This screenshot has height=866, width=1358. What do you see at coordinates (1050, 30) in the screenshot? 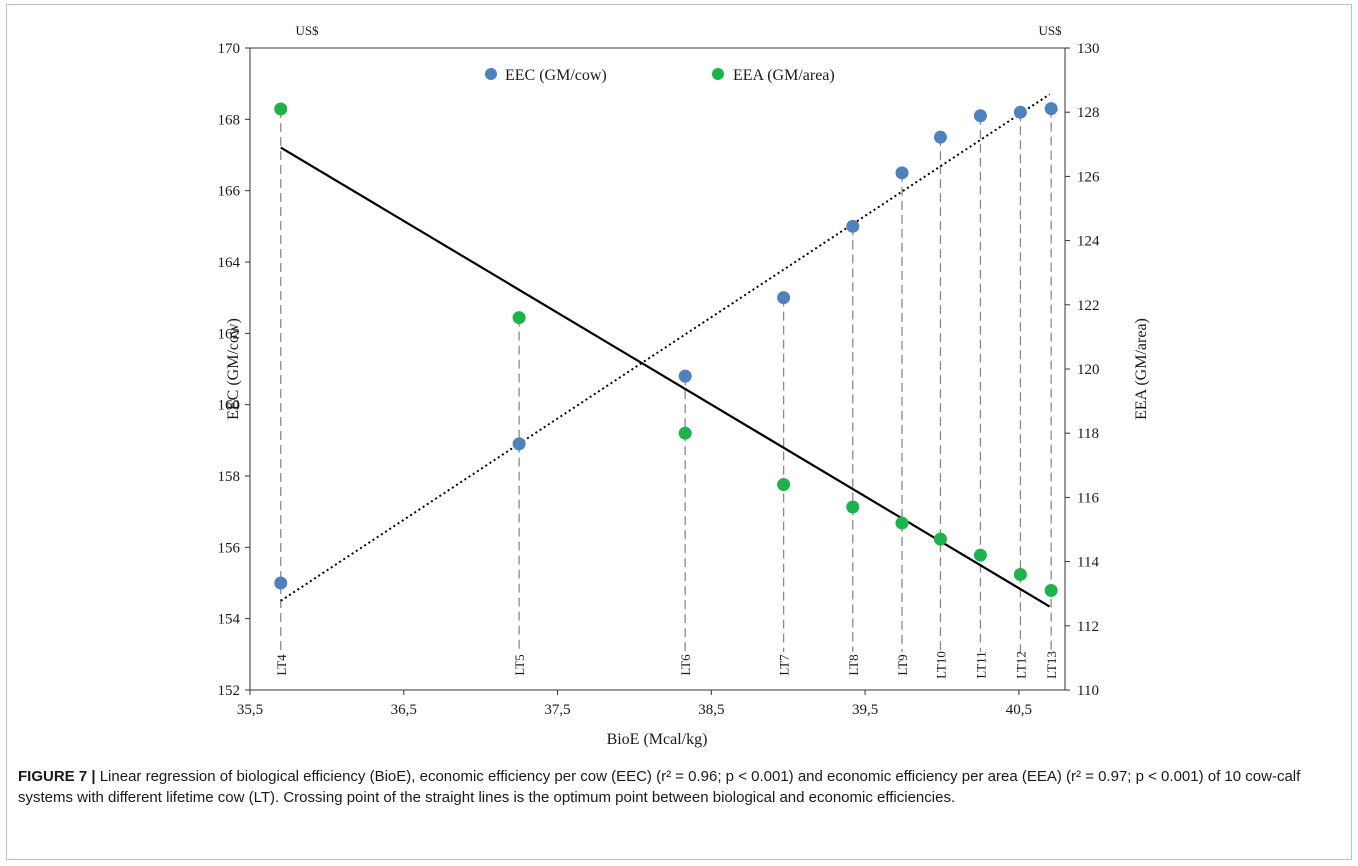
I see `right-unit-label: US$` at bounding box center [1050, 30].